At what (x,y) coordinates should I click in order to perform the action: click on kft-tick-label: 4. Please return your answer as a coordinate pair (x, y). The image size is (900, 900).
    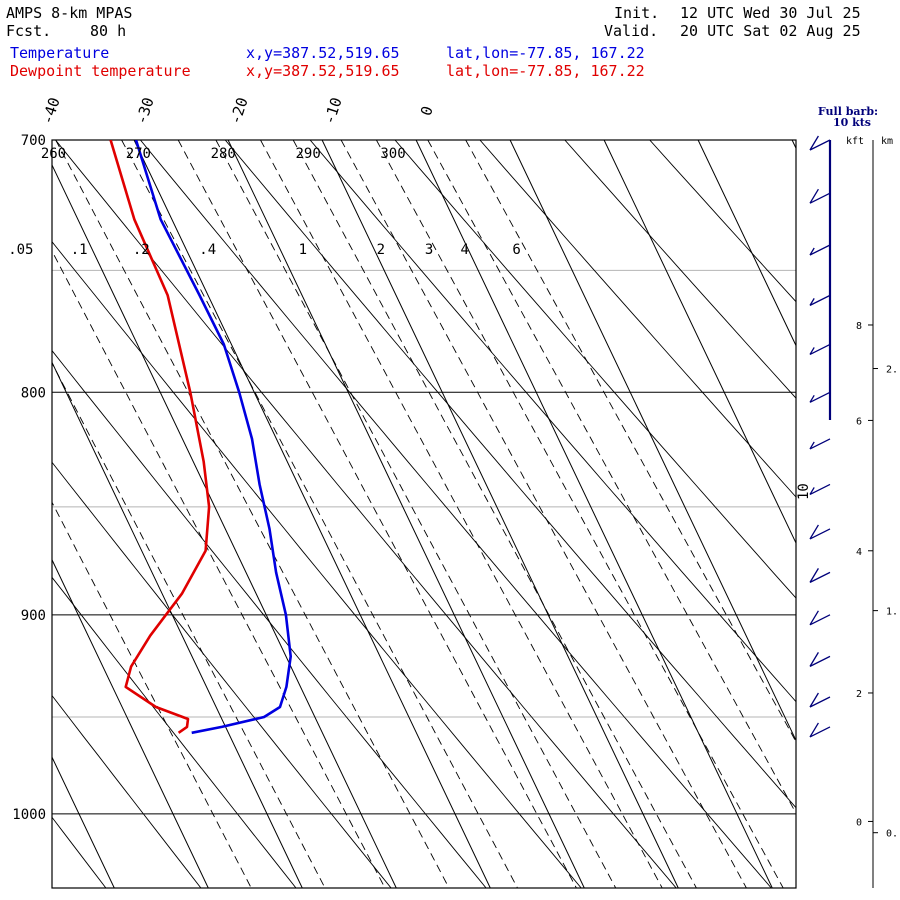
    Looking at the image, I should click on (859, 552).